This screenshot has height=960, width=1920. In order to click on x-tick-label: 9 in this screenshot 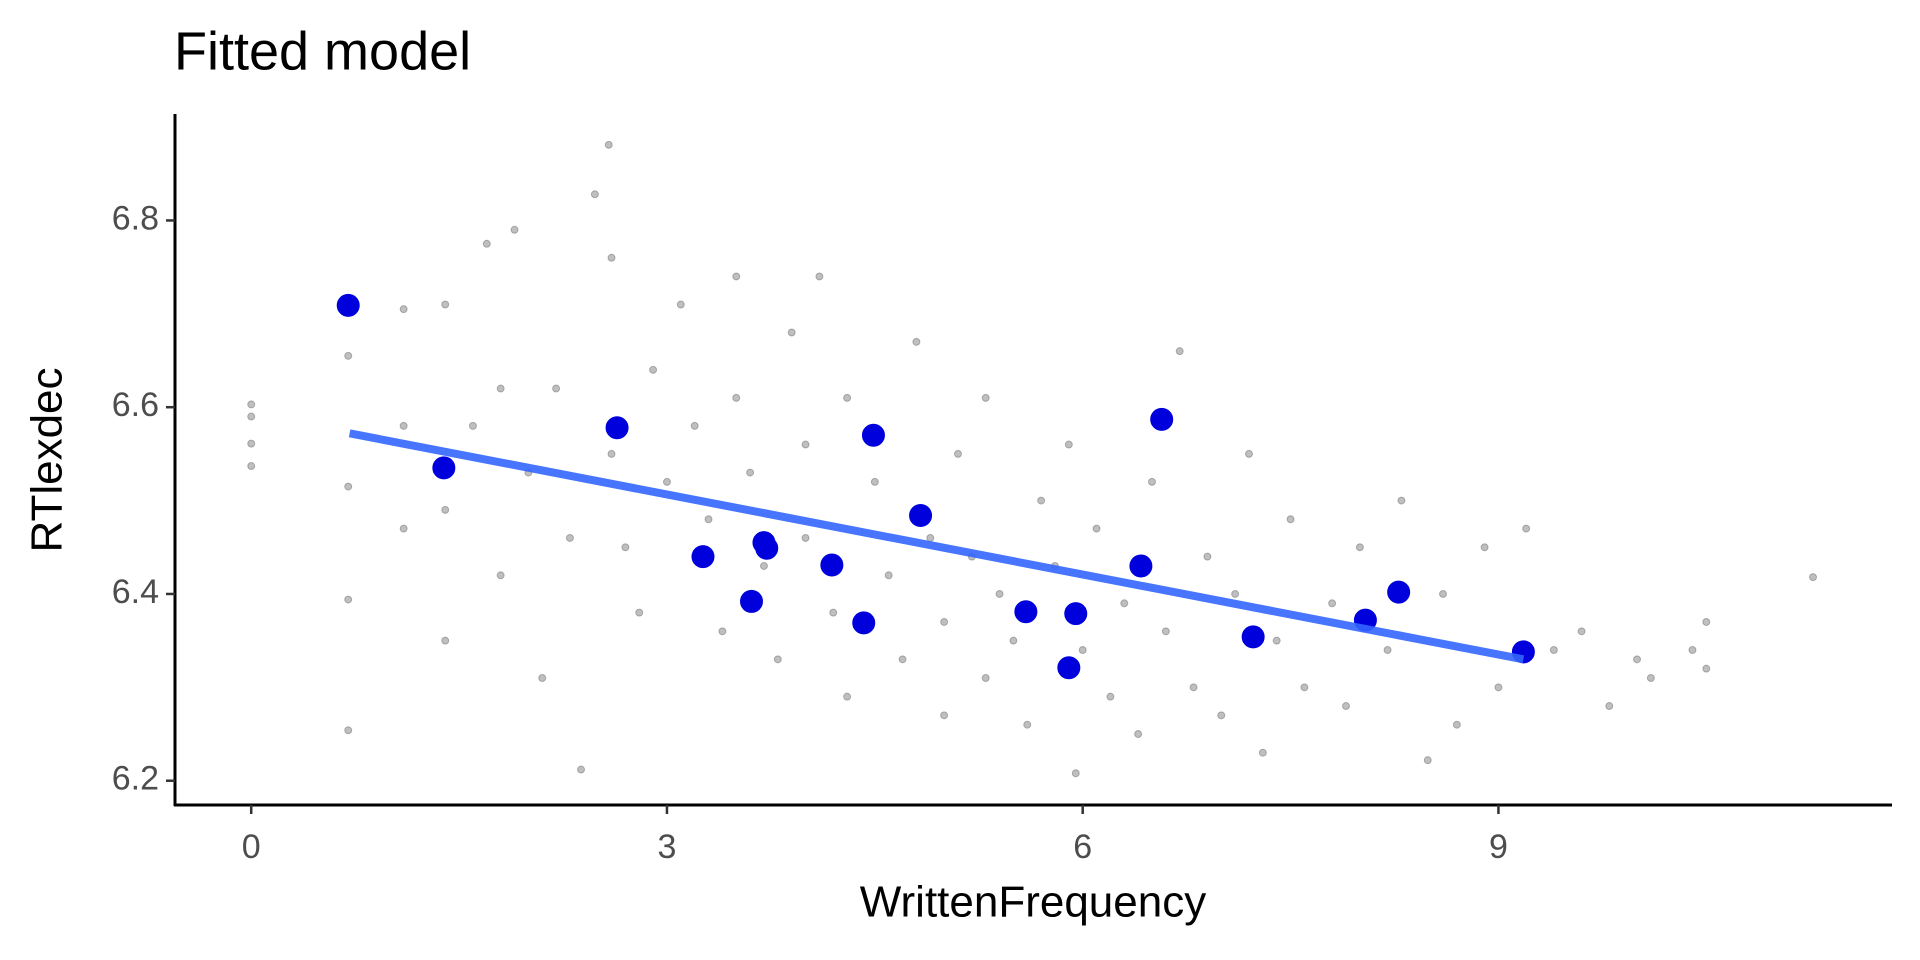, I will do `click(1498, 847)`.